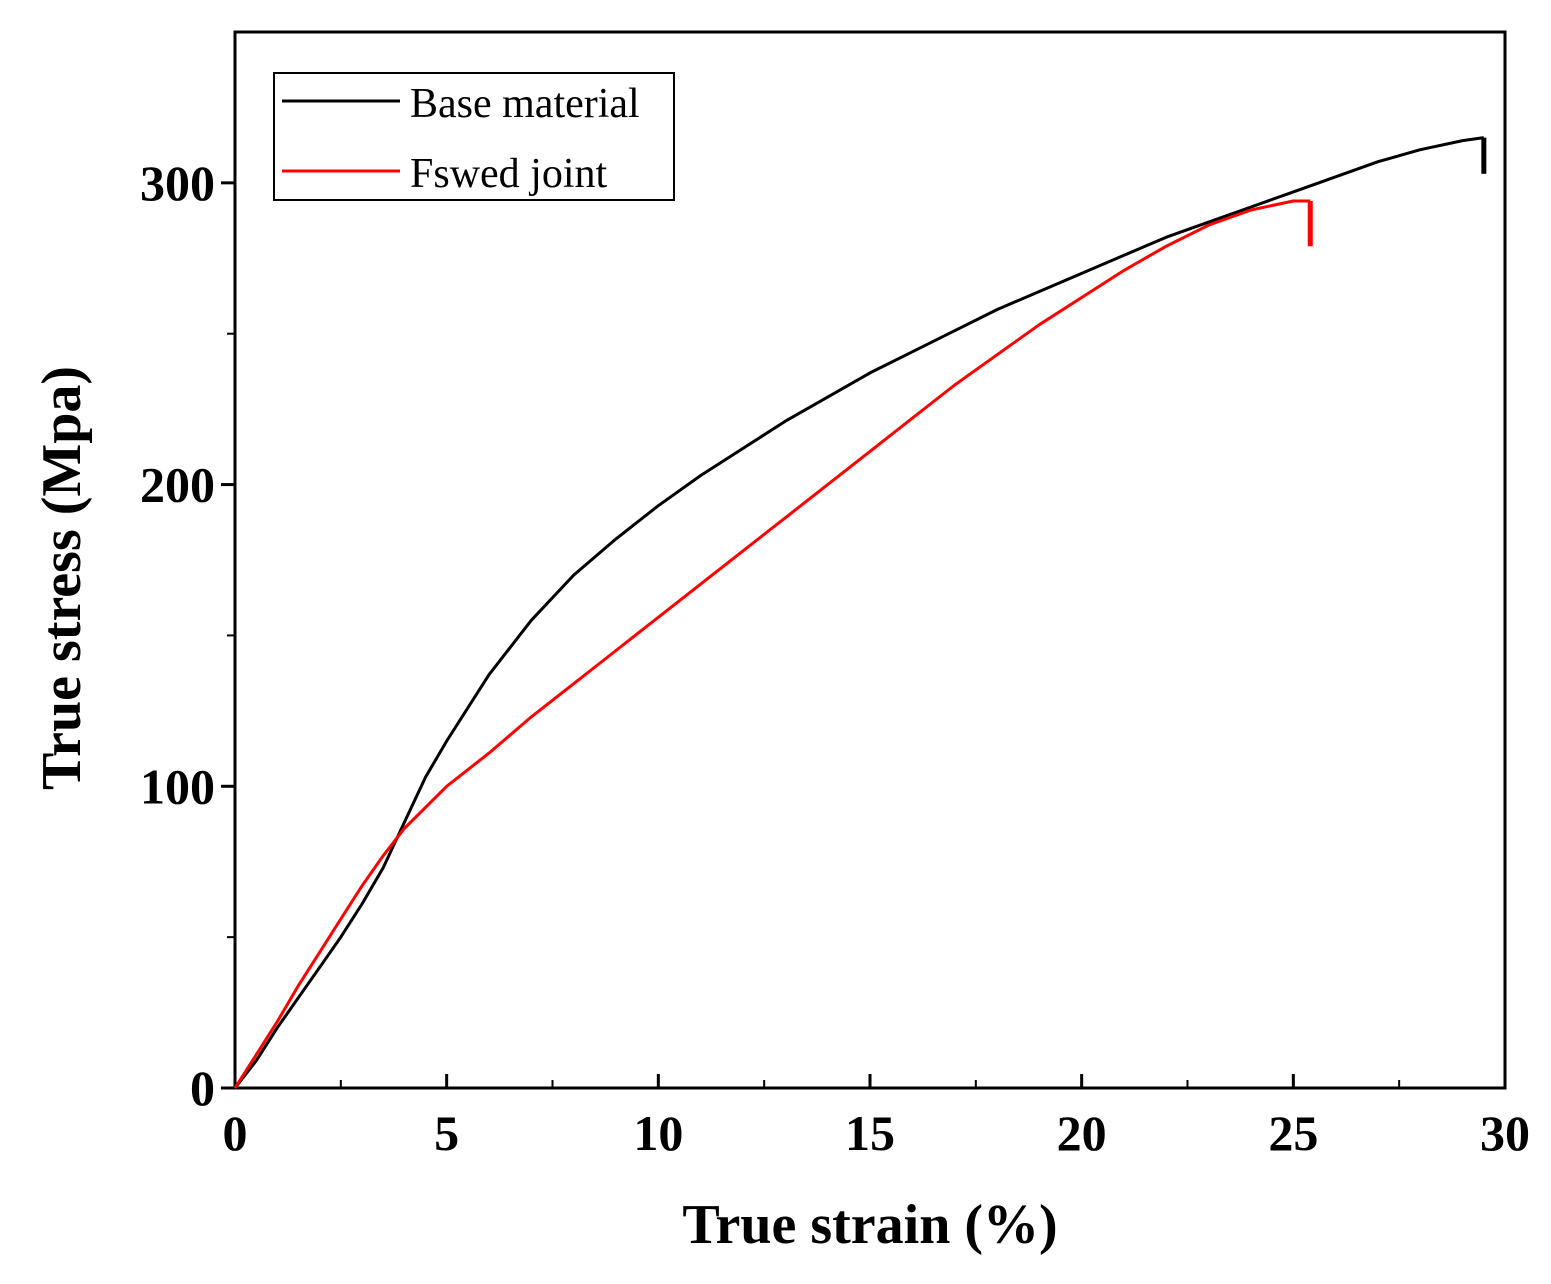 Image resolution: width=1551 pixels, height=1284 pixels. I want to click on x-tick-label: 15, so click(870, 1133).